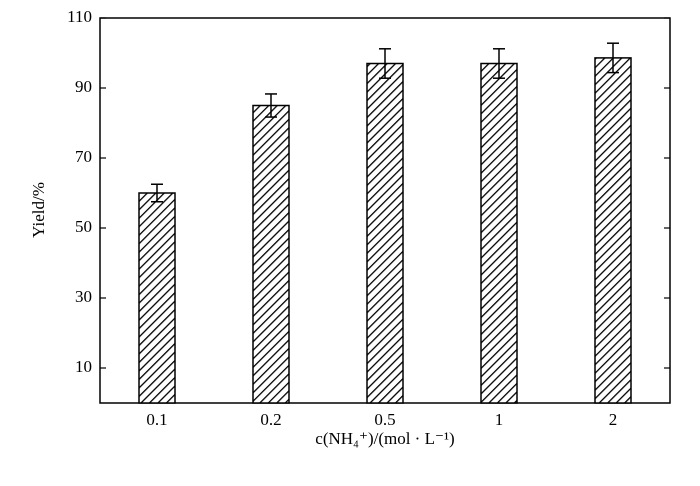 This screenshot has width=700, height=486. I want to click on y-tick-label: 30, so click(83, 296).